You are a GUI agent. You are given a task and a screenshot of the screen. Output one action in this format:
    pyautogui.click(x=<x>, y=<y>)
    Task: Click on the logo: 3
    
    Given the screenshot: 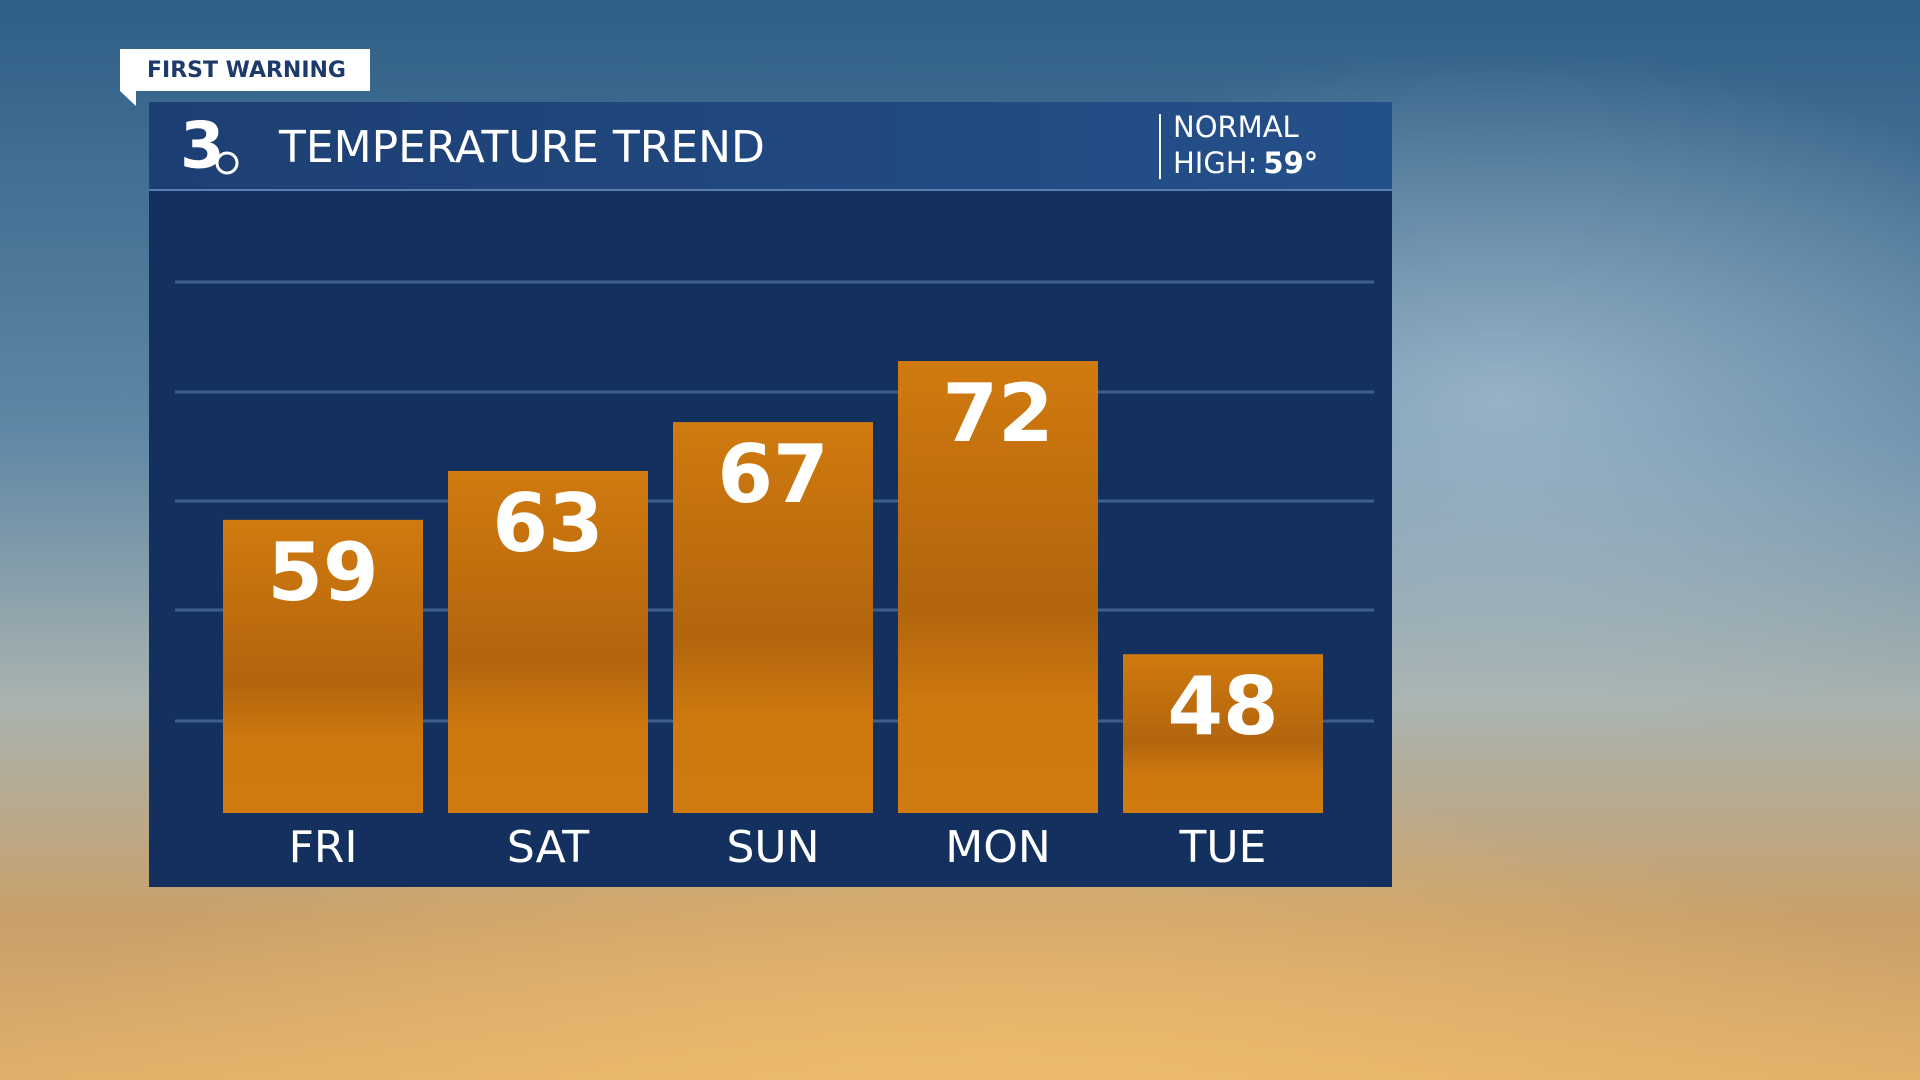 What is the action you would take?
    pyautogui.click(x=202, y=147)
    